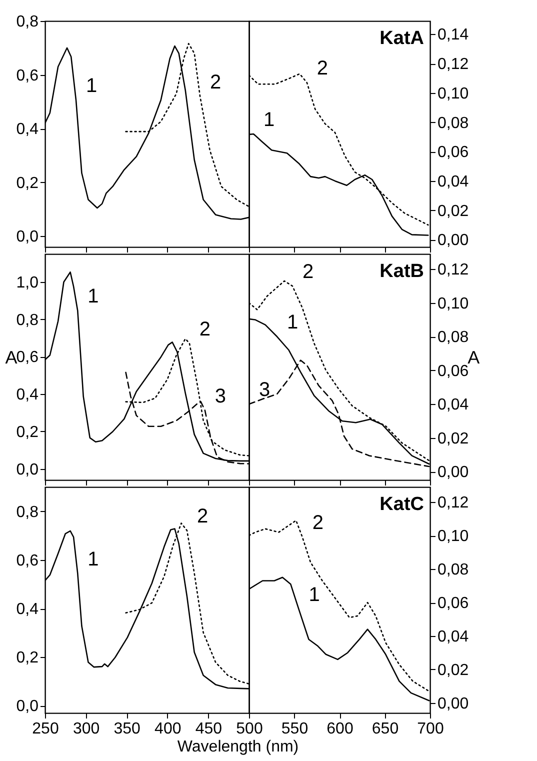 This screenshot has width=537, height=761. I want to click on x-tick-label: 650, so click(385, 729).